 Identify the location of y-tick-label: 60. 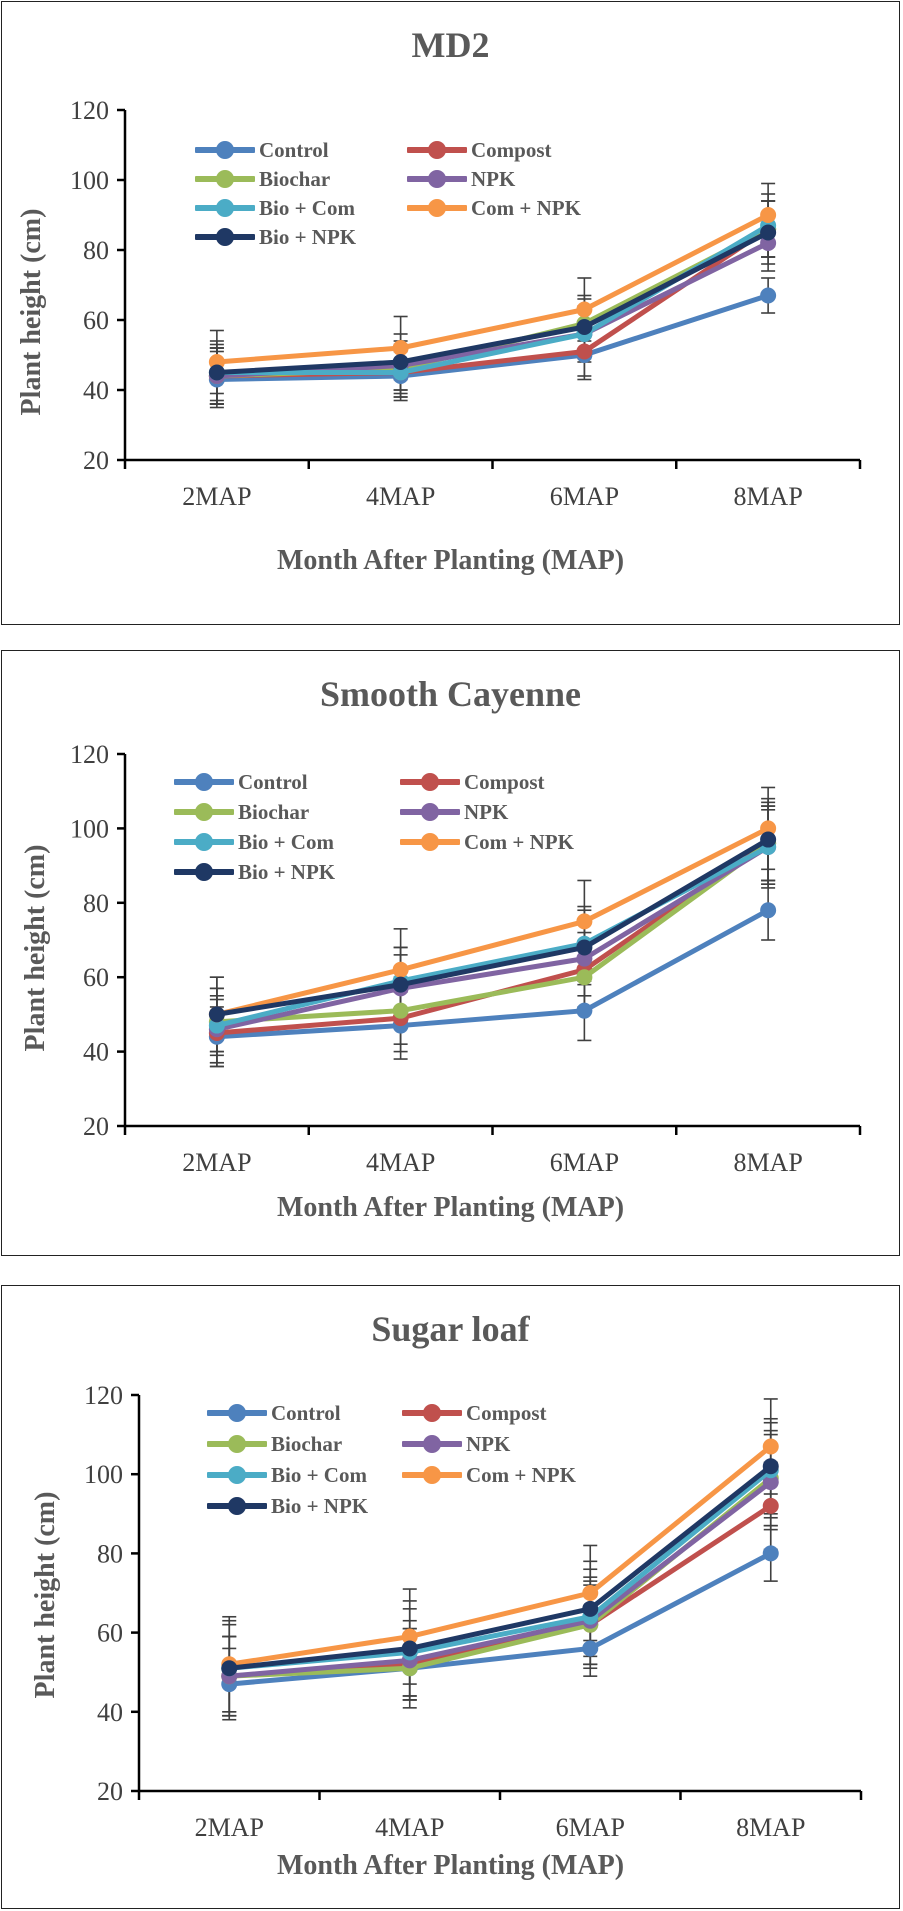
(96, 320).